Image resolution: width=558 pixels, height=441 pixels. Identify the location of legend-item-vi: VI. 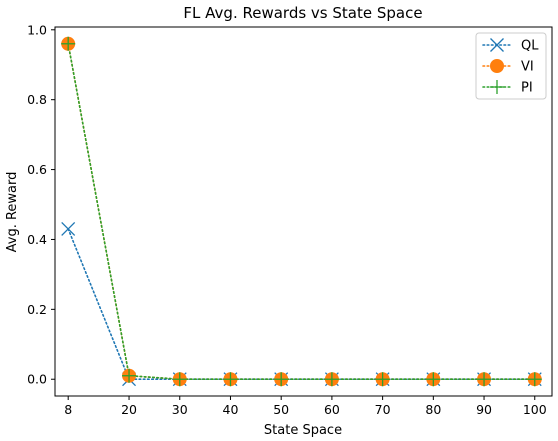
(508, 67).